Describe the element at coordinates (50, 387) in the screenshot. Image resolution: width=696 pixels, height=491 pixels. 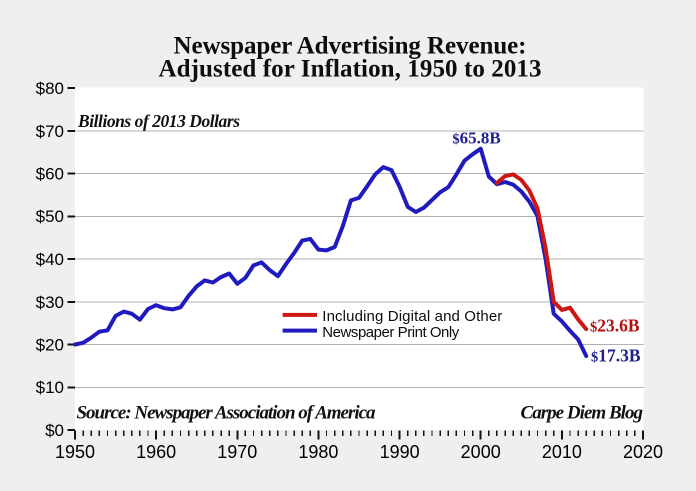
I see `svg-text: $10` at that location.